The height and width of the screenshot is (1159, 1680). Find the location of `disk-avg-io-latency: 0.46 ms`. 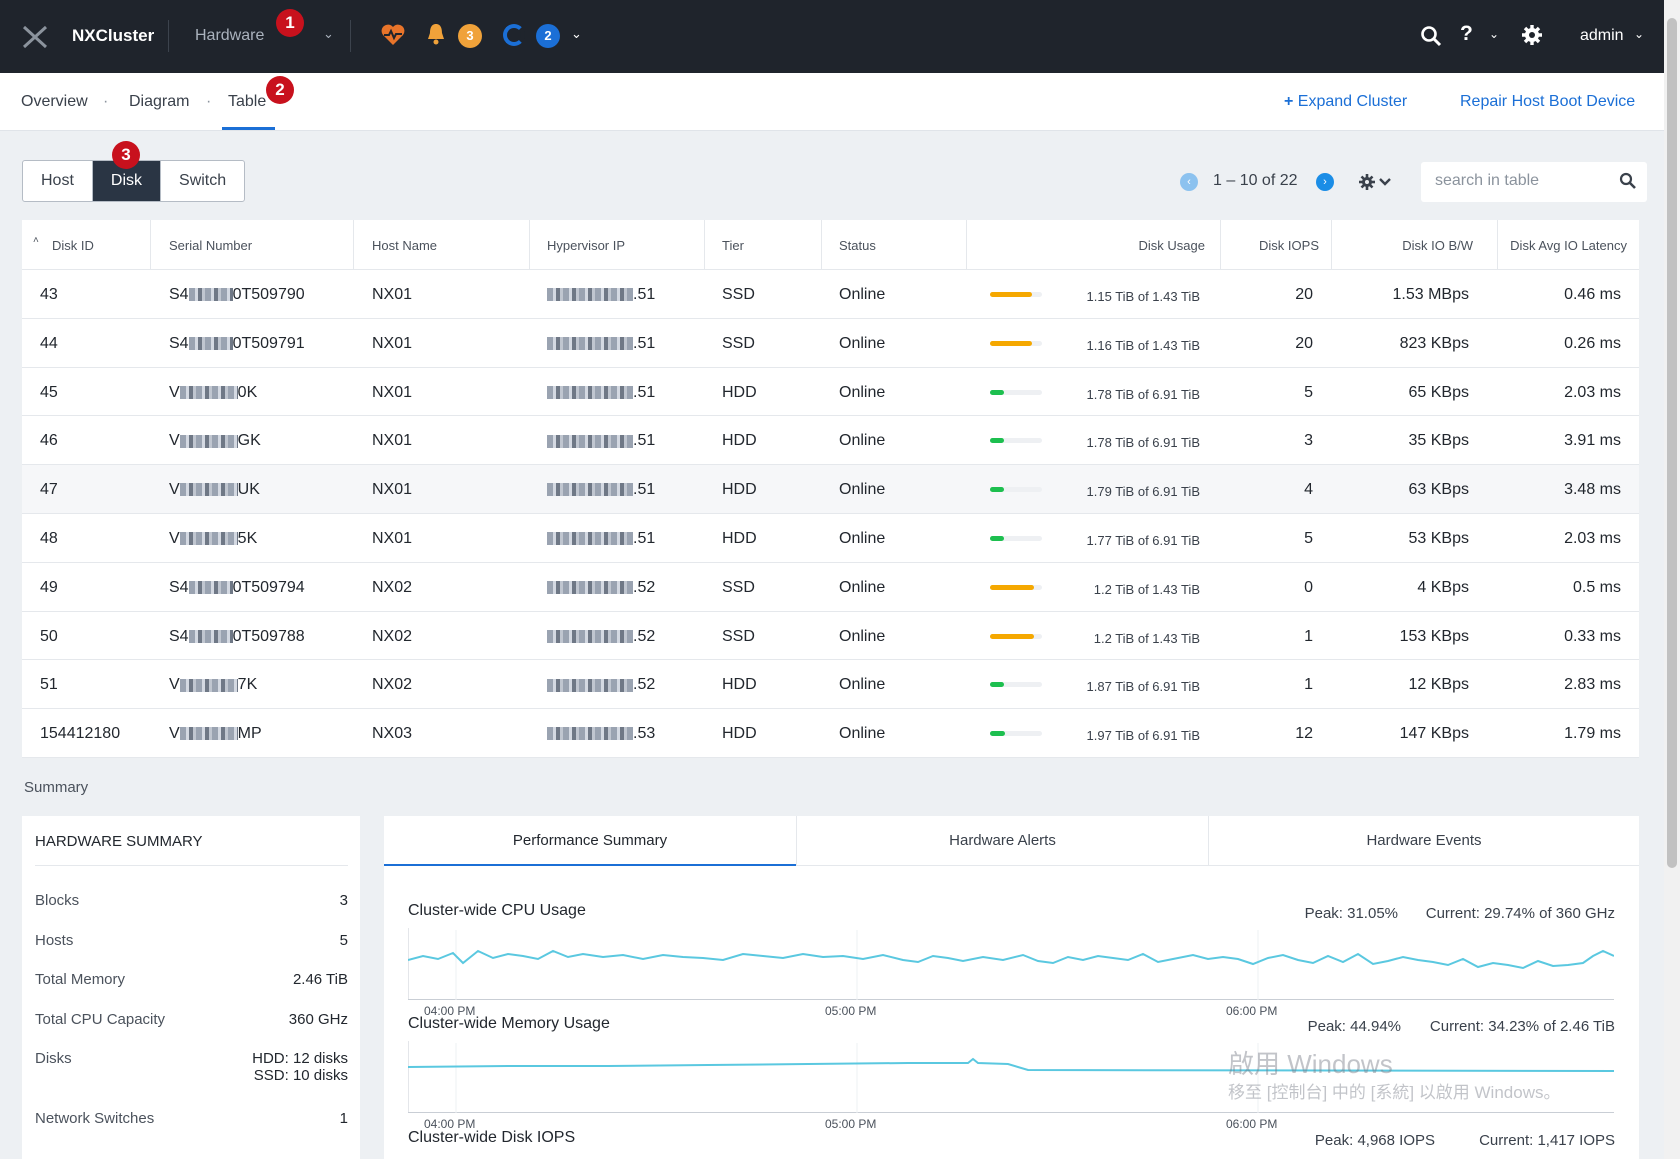

disk-avg-io-latency: 0.46 ms is located at coordinates (1592, 294).